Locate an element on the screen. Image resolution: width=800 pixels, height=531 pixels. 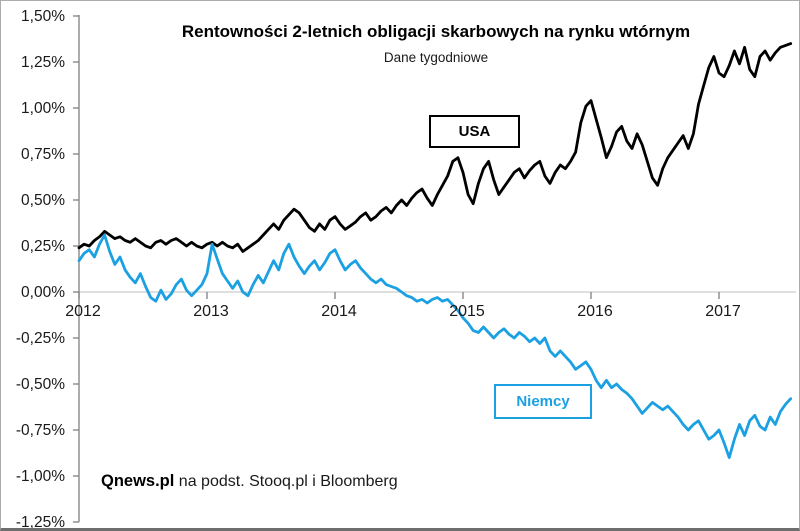
source-attribution: Qnews.pl na podst. Stooq.pl i Bloomberg is located at coordinates (249, 481).